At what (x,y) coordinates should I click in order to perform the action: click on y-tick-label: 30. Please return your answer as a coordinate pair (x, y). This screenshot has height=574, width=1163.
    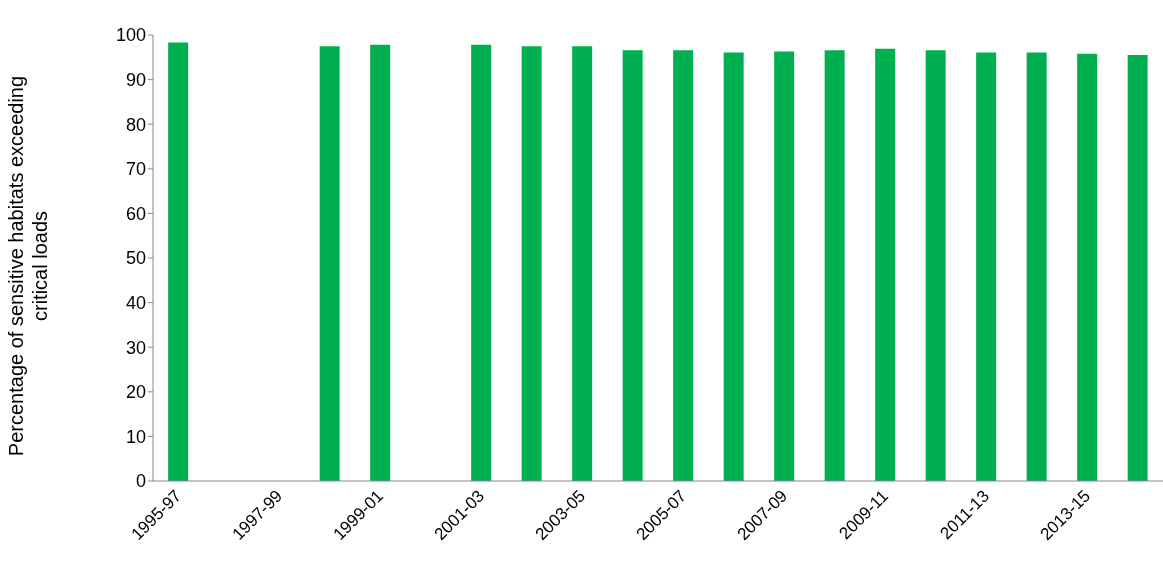
    Looking at the image, I should click on (135, 347).